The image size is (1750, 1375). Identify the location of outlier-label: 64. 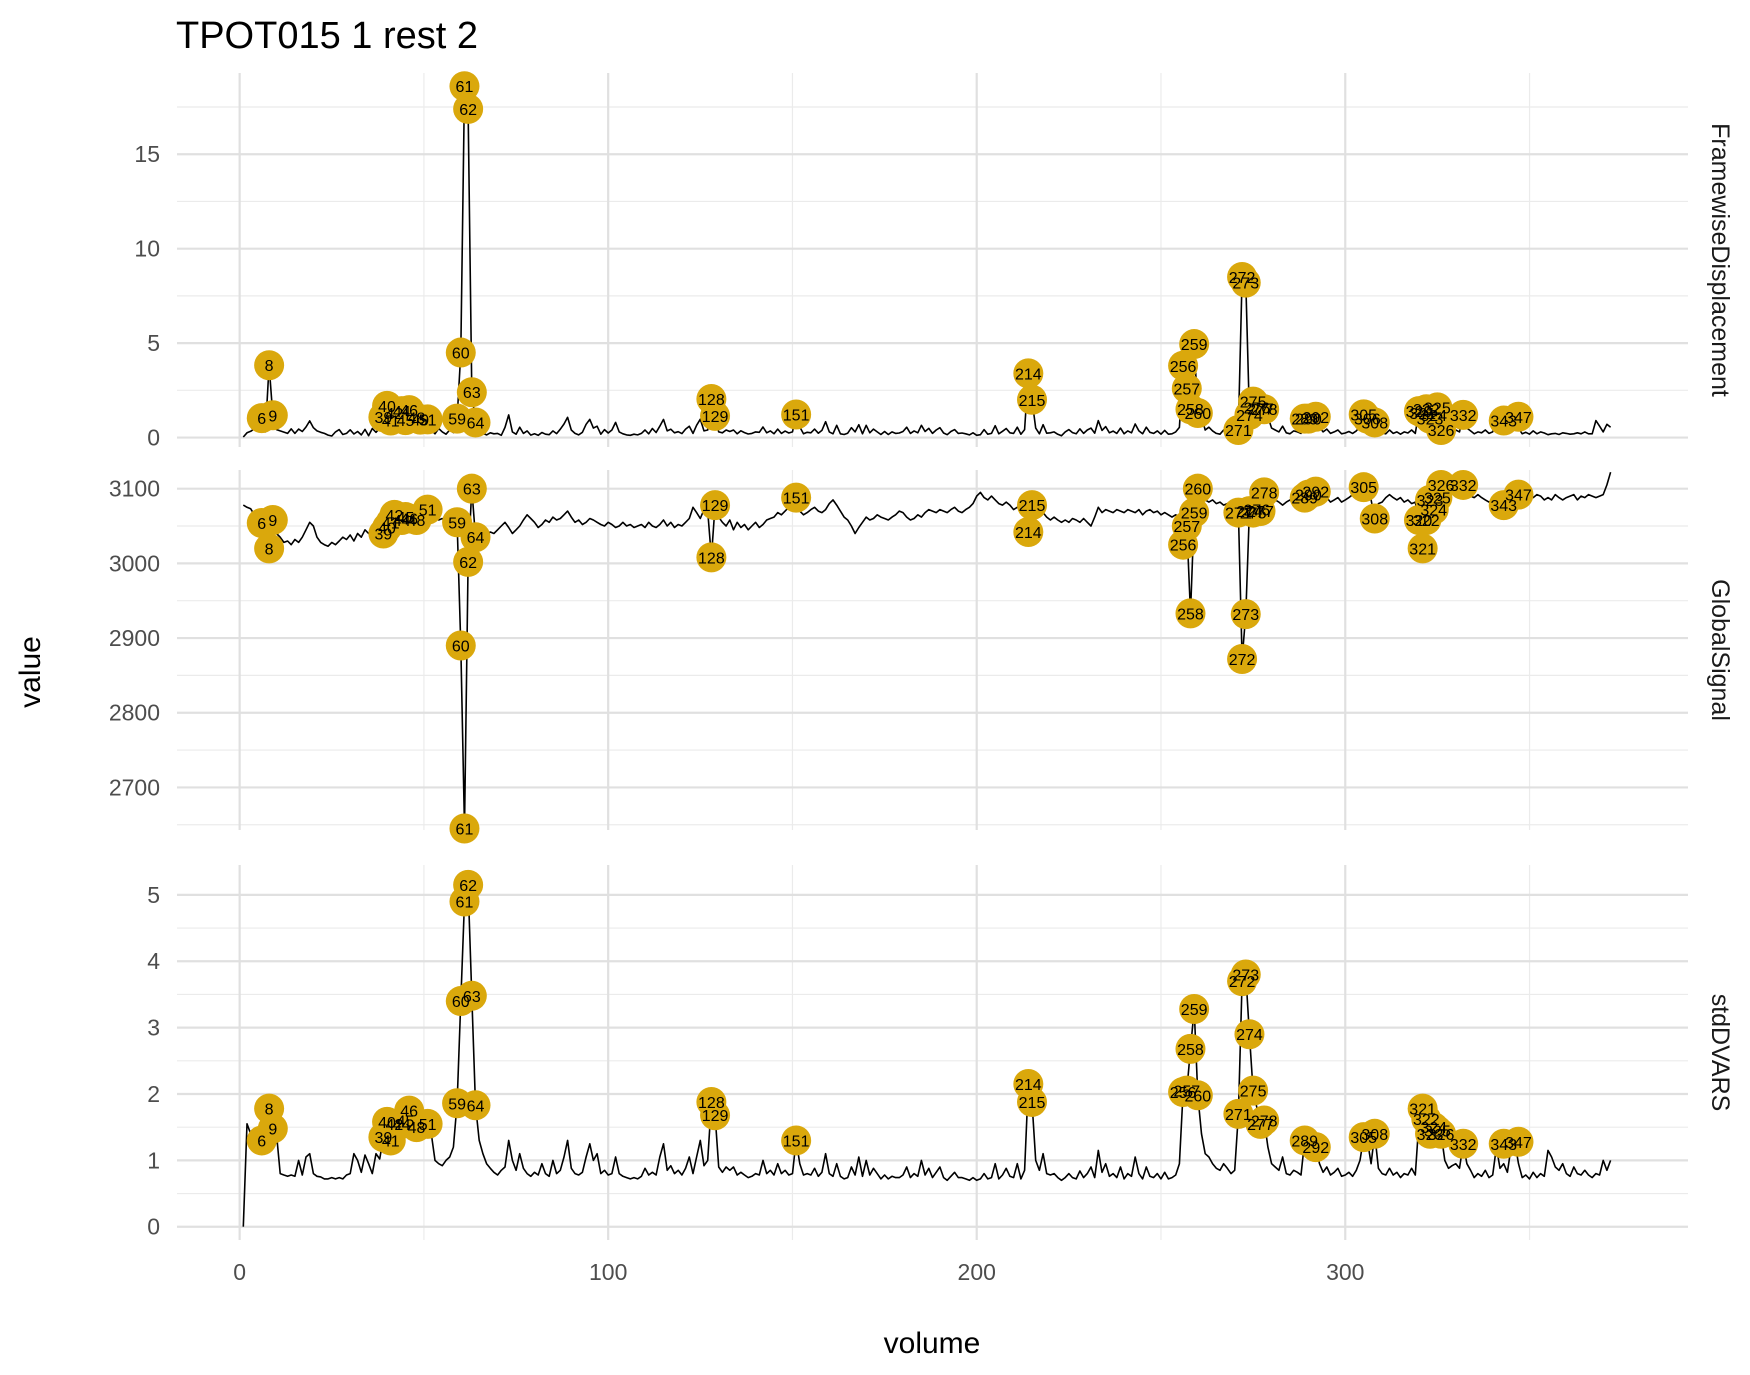
(476, 538).